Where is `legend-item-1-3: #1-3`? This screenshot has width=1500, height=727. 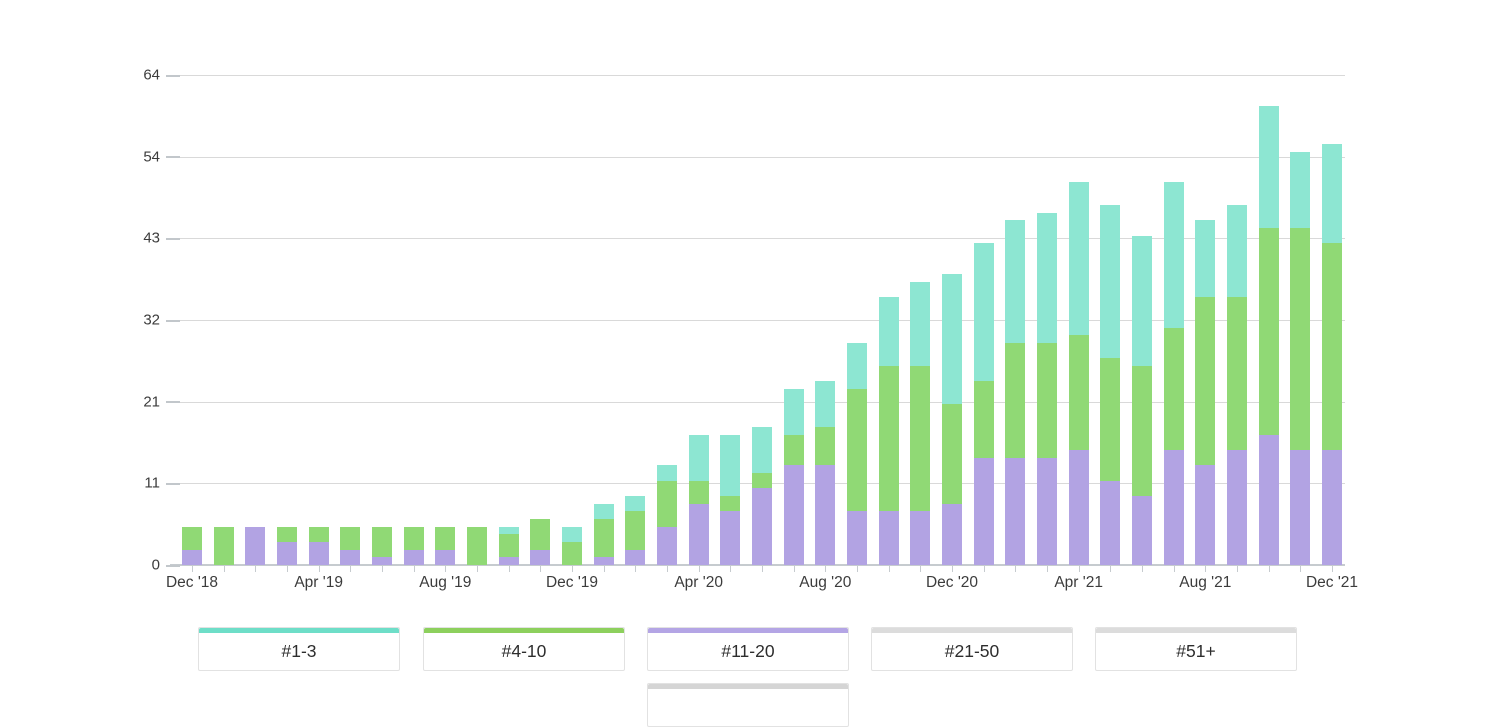
legend-item-1-3: #1-3 is located at coordinates (299, 649).